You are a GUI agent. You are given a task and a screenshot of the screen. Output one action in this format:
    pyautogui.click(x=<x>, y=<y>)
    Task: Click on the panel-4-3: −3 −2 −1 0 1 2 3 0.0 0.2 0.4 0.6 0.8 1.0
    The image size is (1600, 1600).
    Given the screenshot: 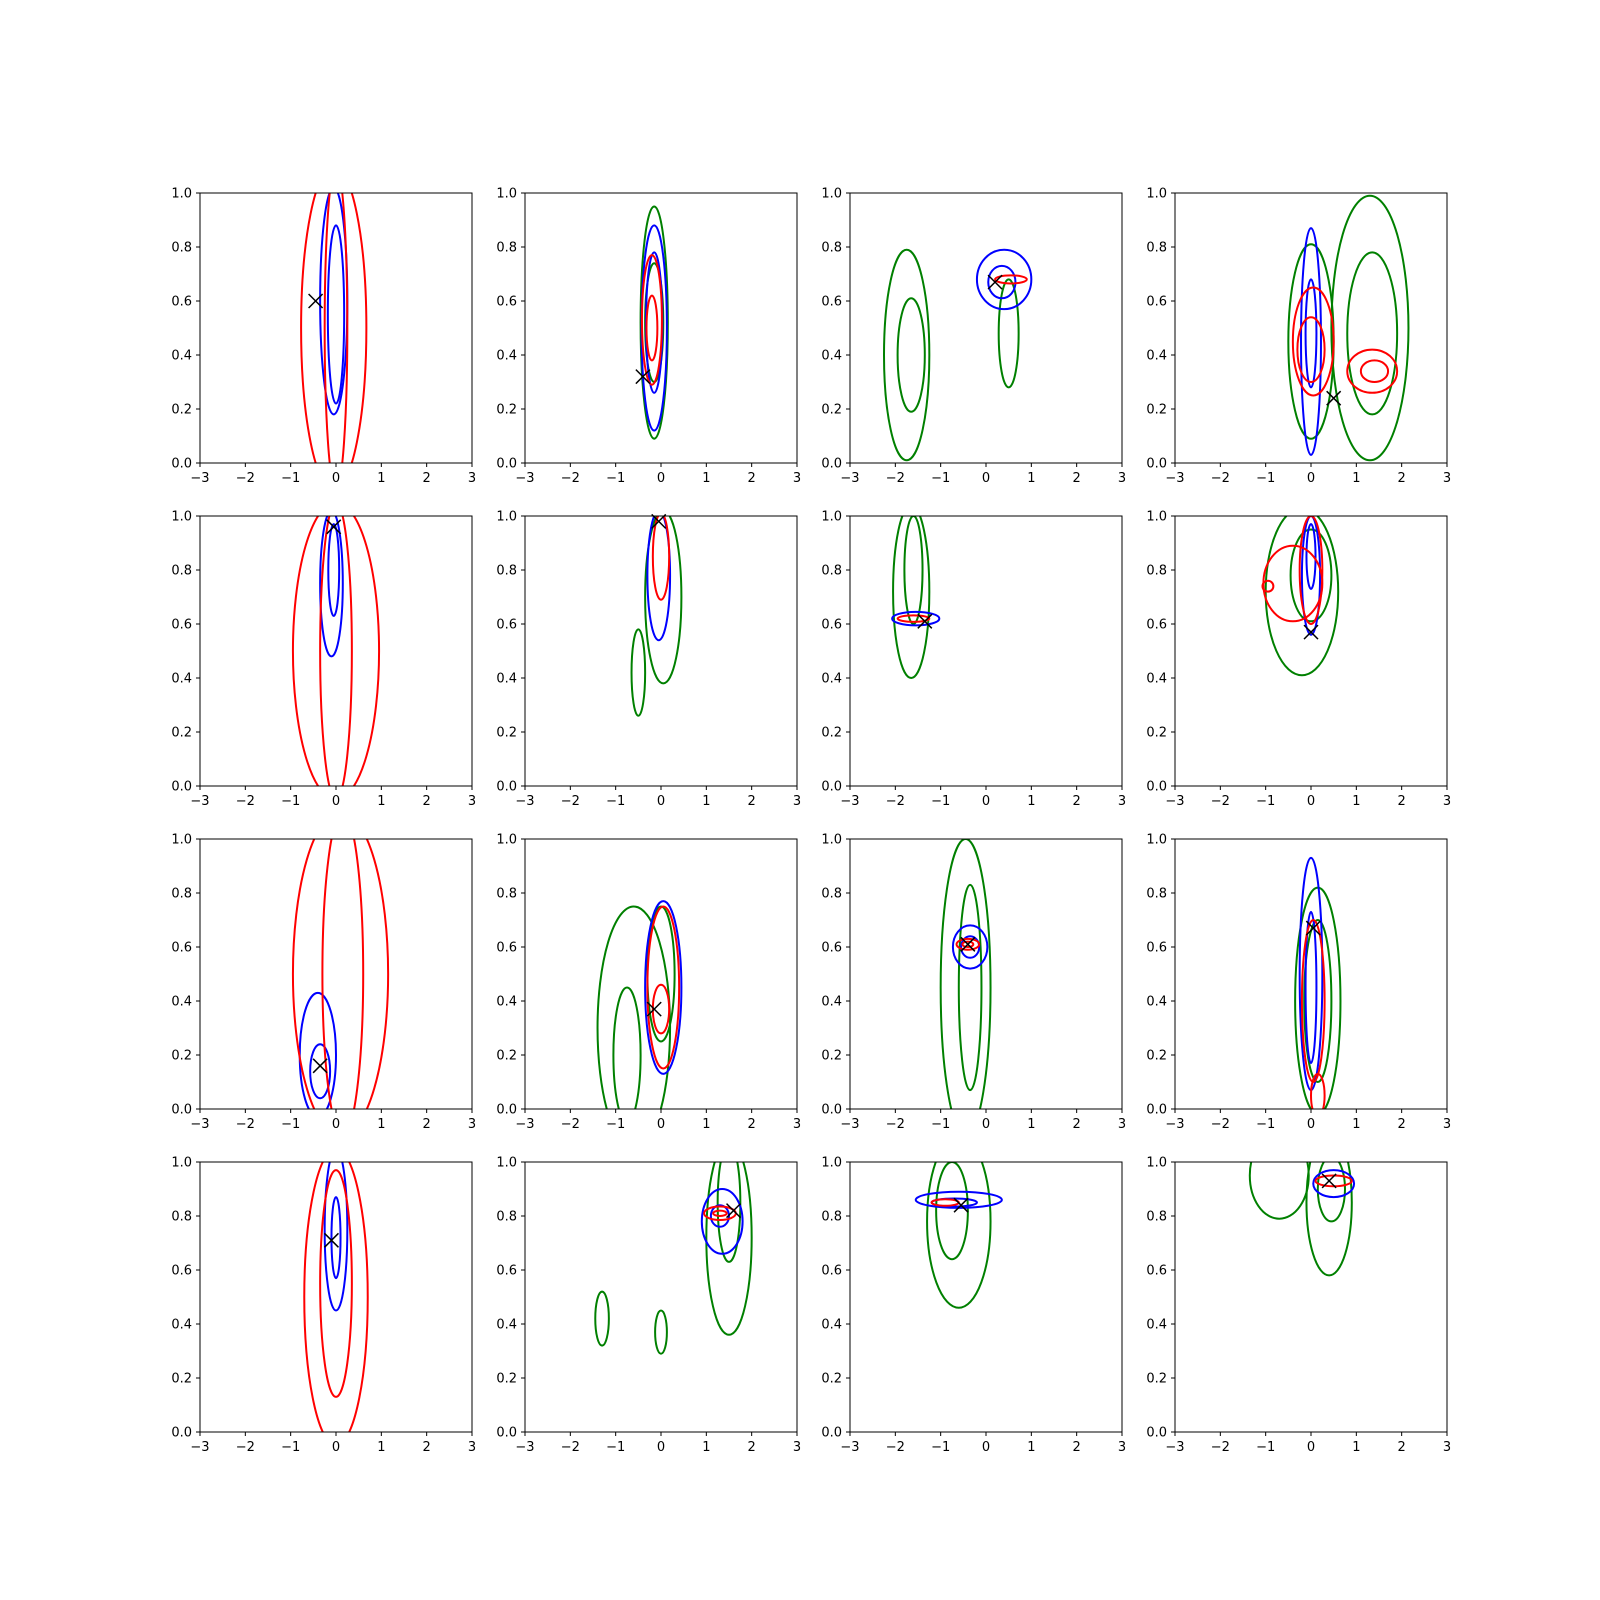 What is the action you would take?
    pyautogui.click(x=973, y=1306)
    